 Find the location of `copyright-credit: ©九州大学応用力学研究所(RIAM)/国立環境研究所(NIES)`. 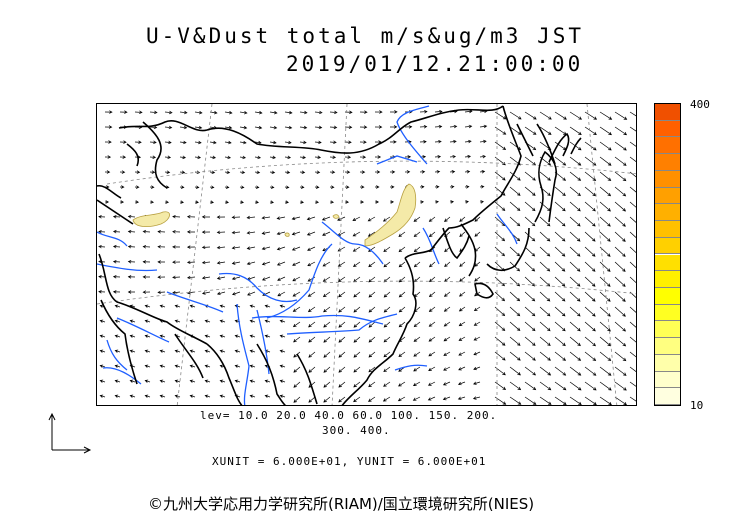

copyright-credit: ©九州大学応用力学研究所(RIAM)/国立環境研究所(NIES) is located at coordinates (341, 504).